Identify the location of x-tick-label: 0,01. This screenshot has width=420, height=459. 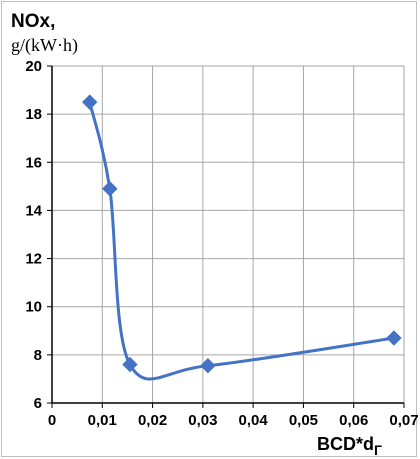
(102, 420).